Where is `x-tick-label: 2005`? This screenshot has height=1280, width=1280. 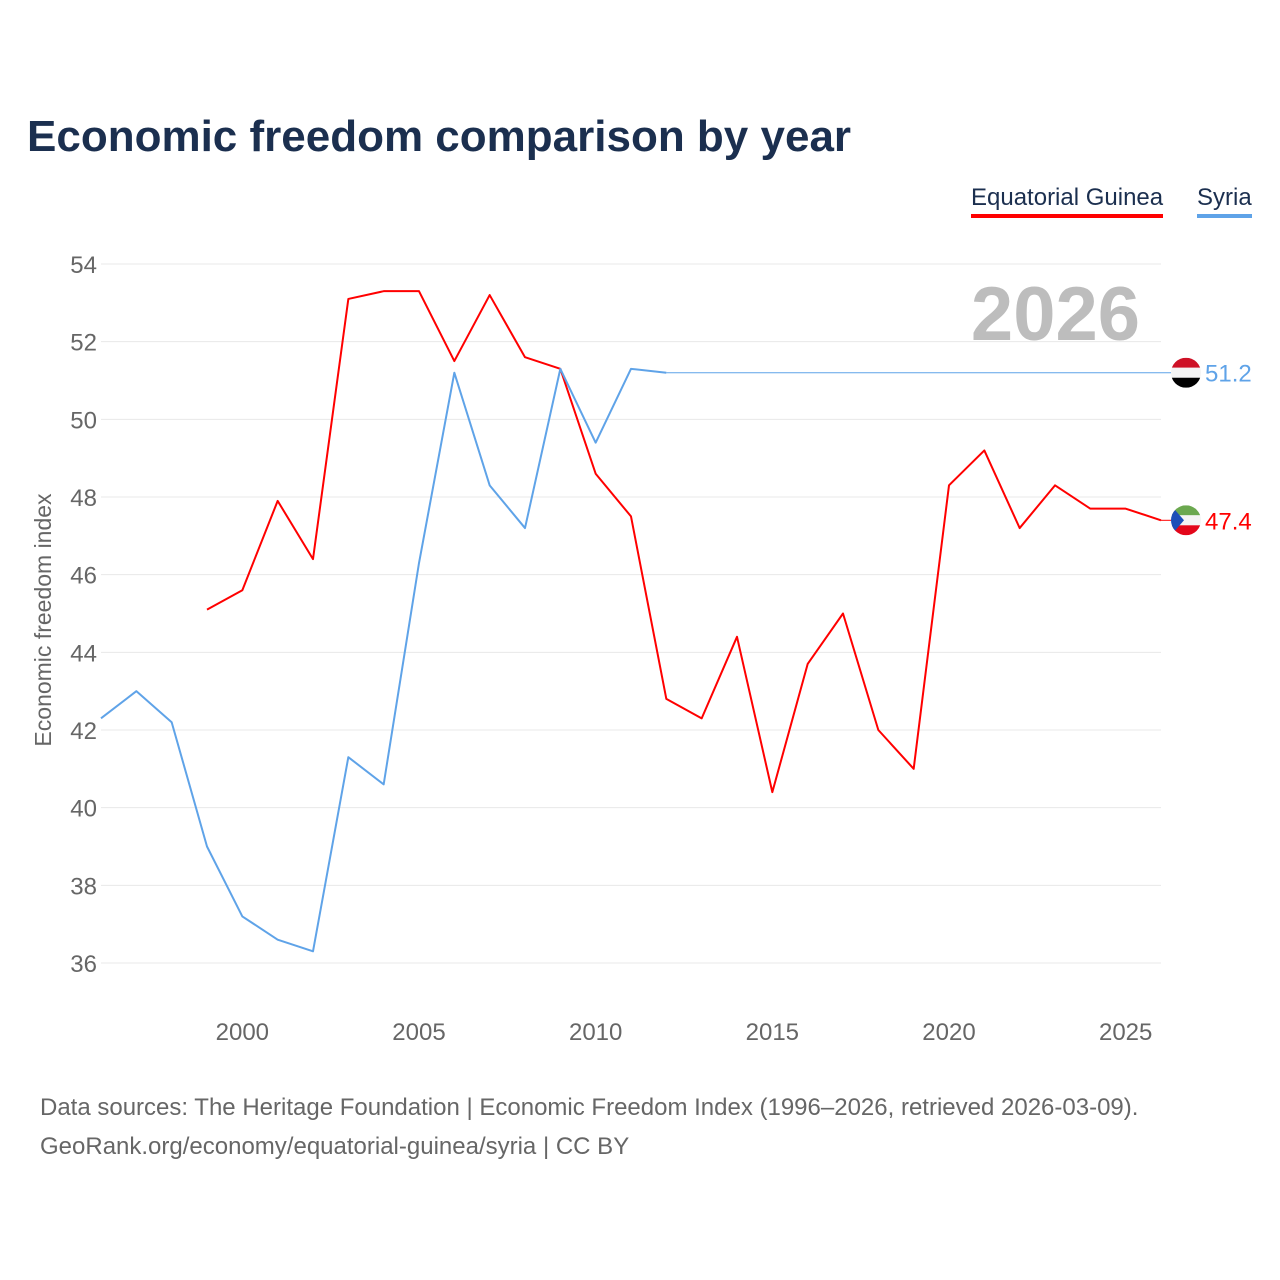 x-tick-label: 2005 is located at coordinates (418, 1032).